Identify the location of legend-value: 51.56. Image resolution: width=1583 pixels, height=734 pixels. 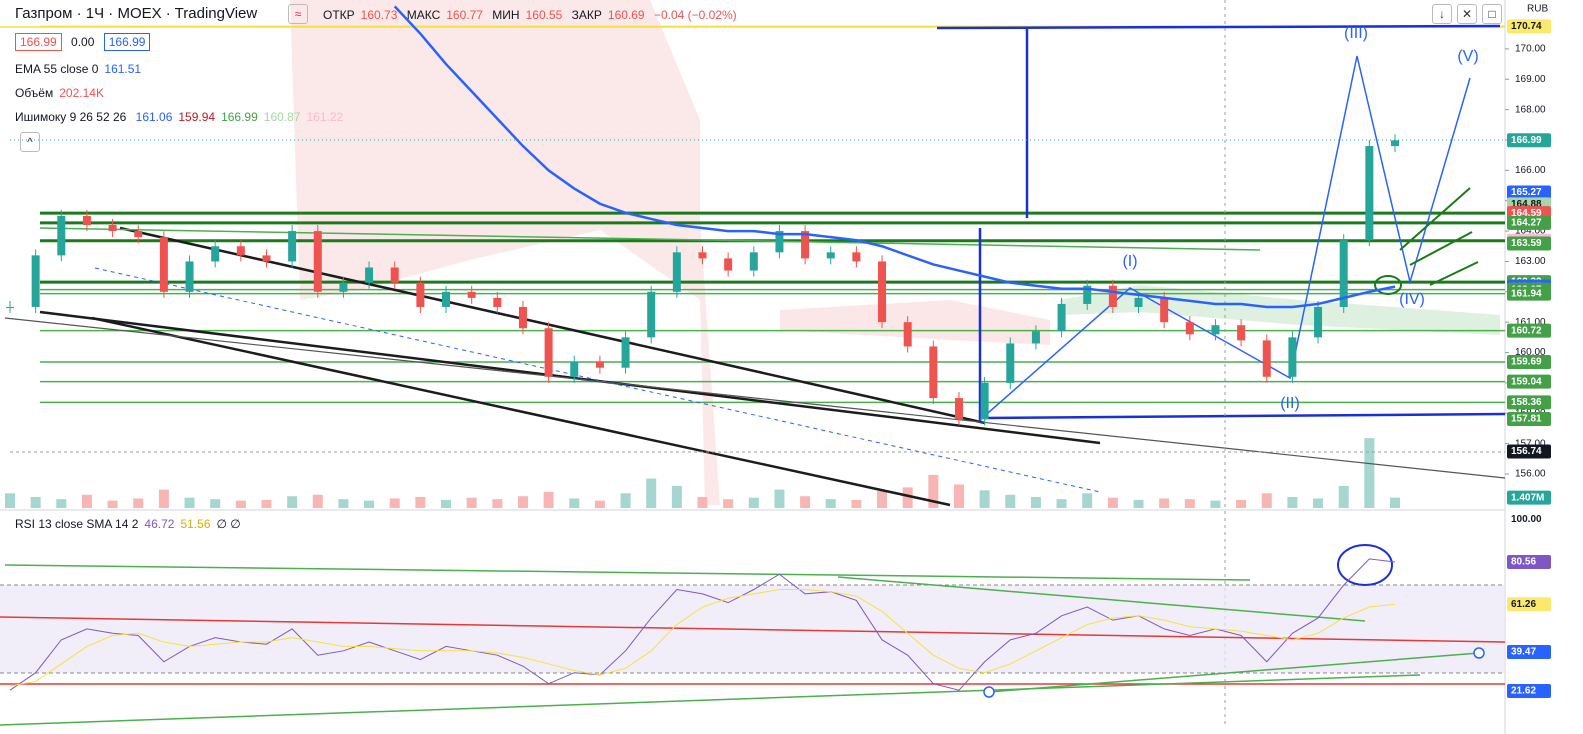
(195, 524).